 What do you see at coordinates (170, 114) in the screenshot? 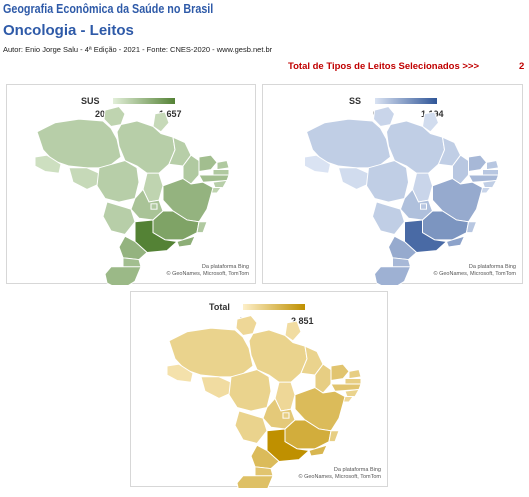
I see `legend-max: 1.657` at bounding box center [170, 114].